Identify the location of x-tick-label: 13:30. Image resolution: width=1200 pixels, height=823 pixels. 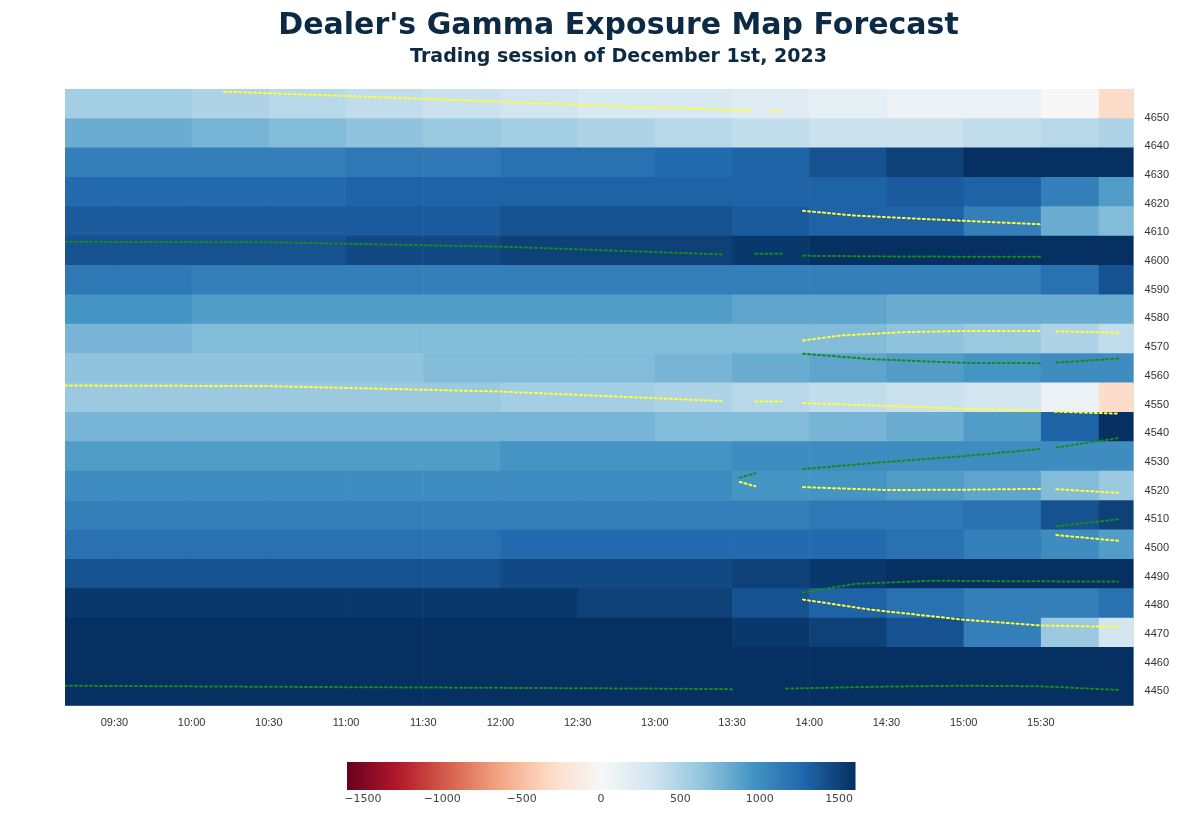
(732, 722).